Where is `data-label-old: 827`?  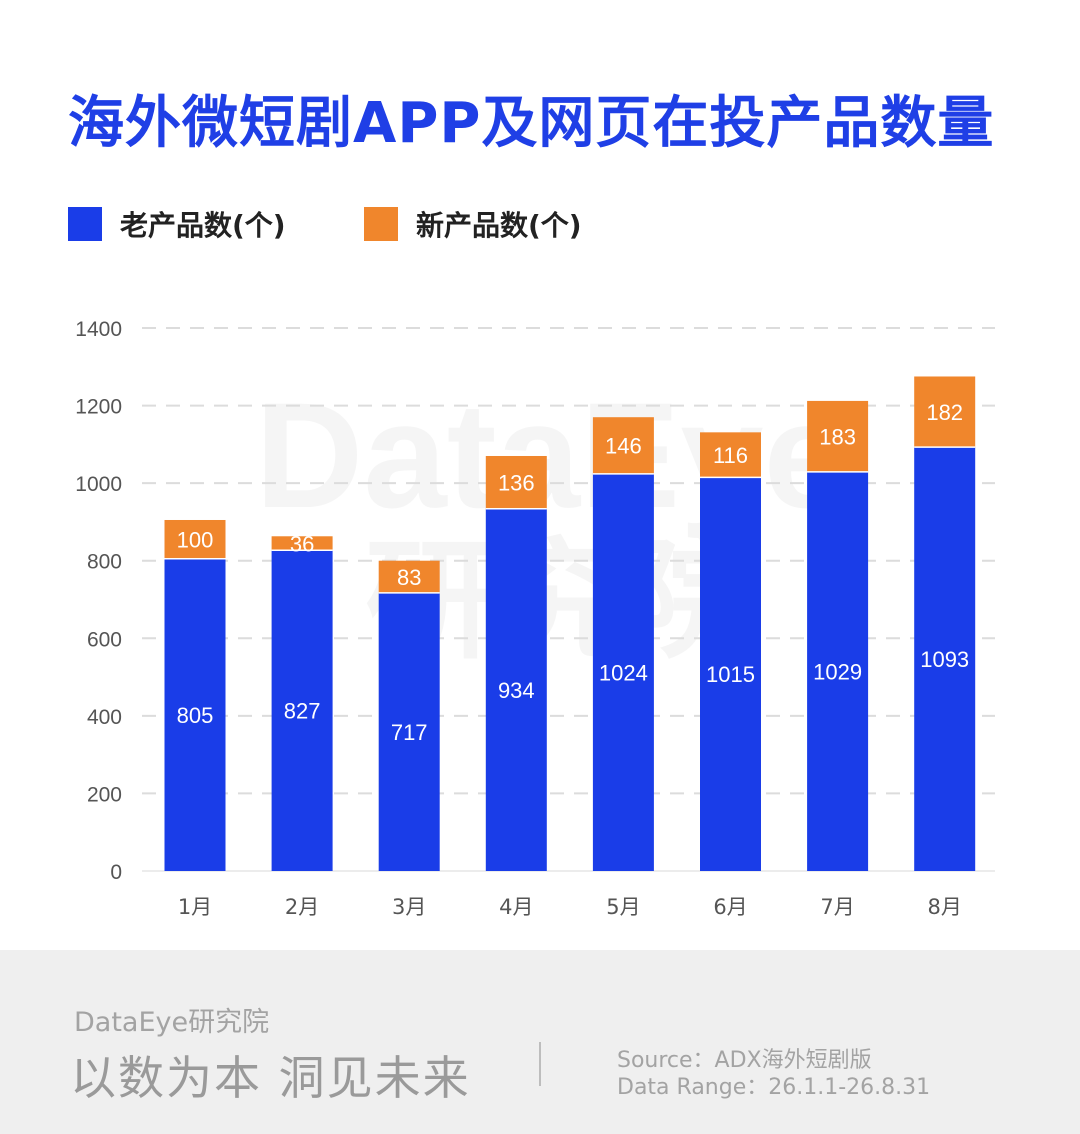
data-label-old: 827 is located at coordinates (302, 711).